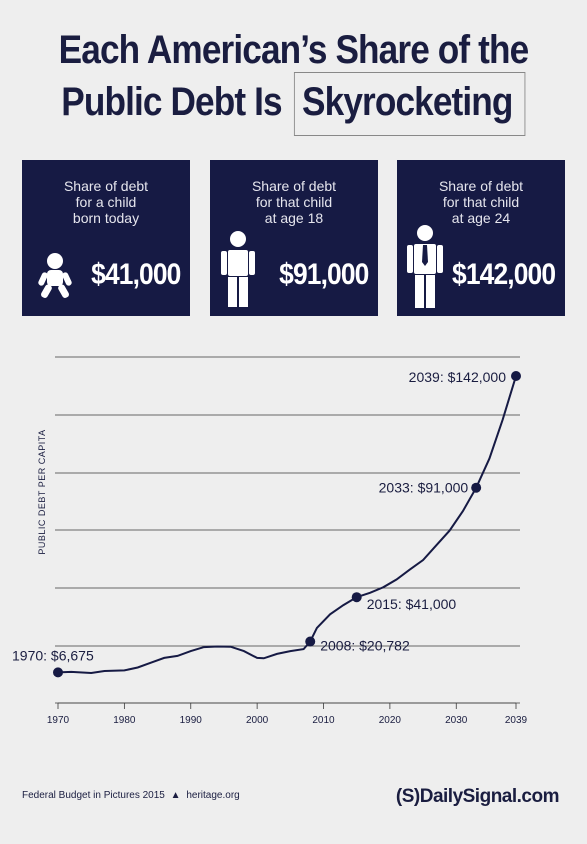 The width and height of the screenshot is (587, 844). What do you see at coordinates (93, 795) in the screenshot?
I see `footer-source-text: Federal Budget in Pictures 2015` at bounding box center [93, 795].